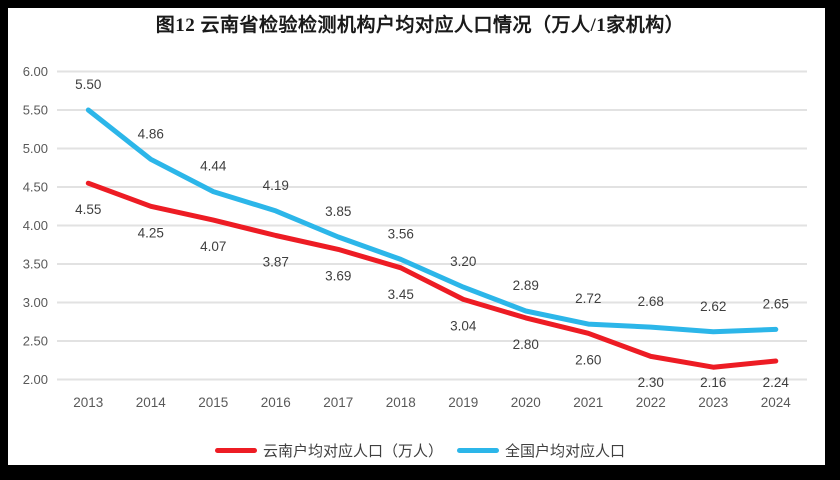  I want to click on data-label: 4.25, so click(151, 232).